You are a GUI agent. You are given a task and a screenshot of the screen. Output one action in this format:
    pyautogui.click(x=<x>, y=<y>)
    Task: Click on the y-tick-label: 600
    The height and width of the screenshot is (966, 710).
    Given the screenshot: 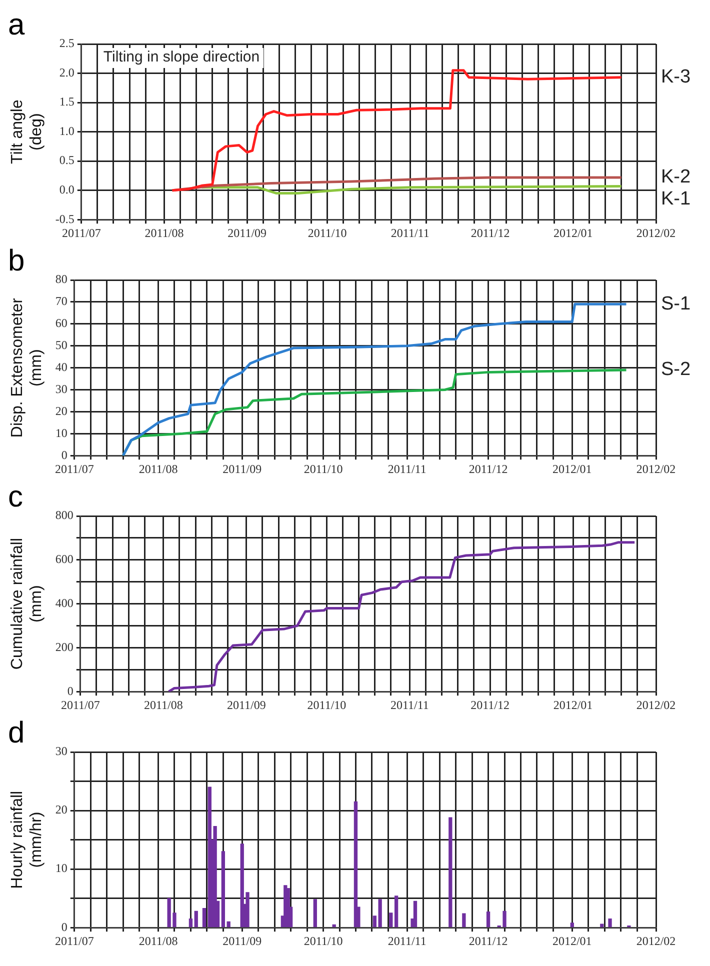 What is the action you would take?
    pyautogui.click(x=64, y=559)
    